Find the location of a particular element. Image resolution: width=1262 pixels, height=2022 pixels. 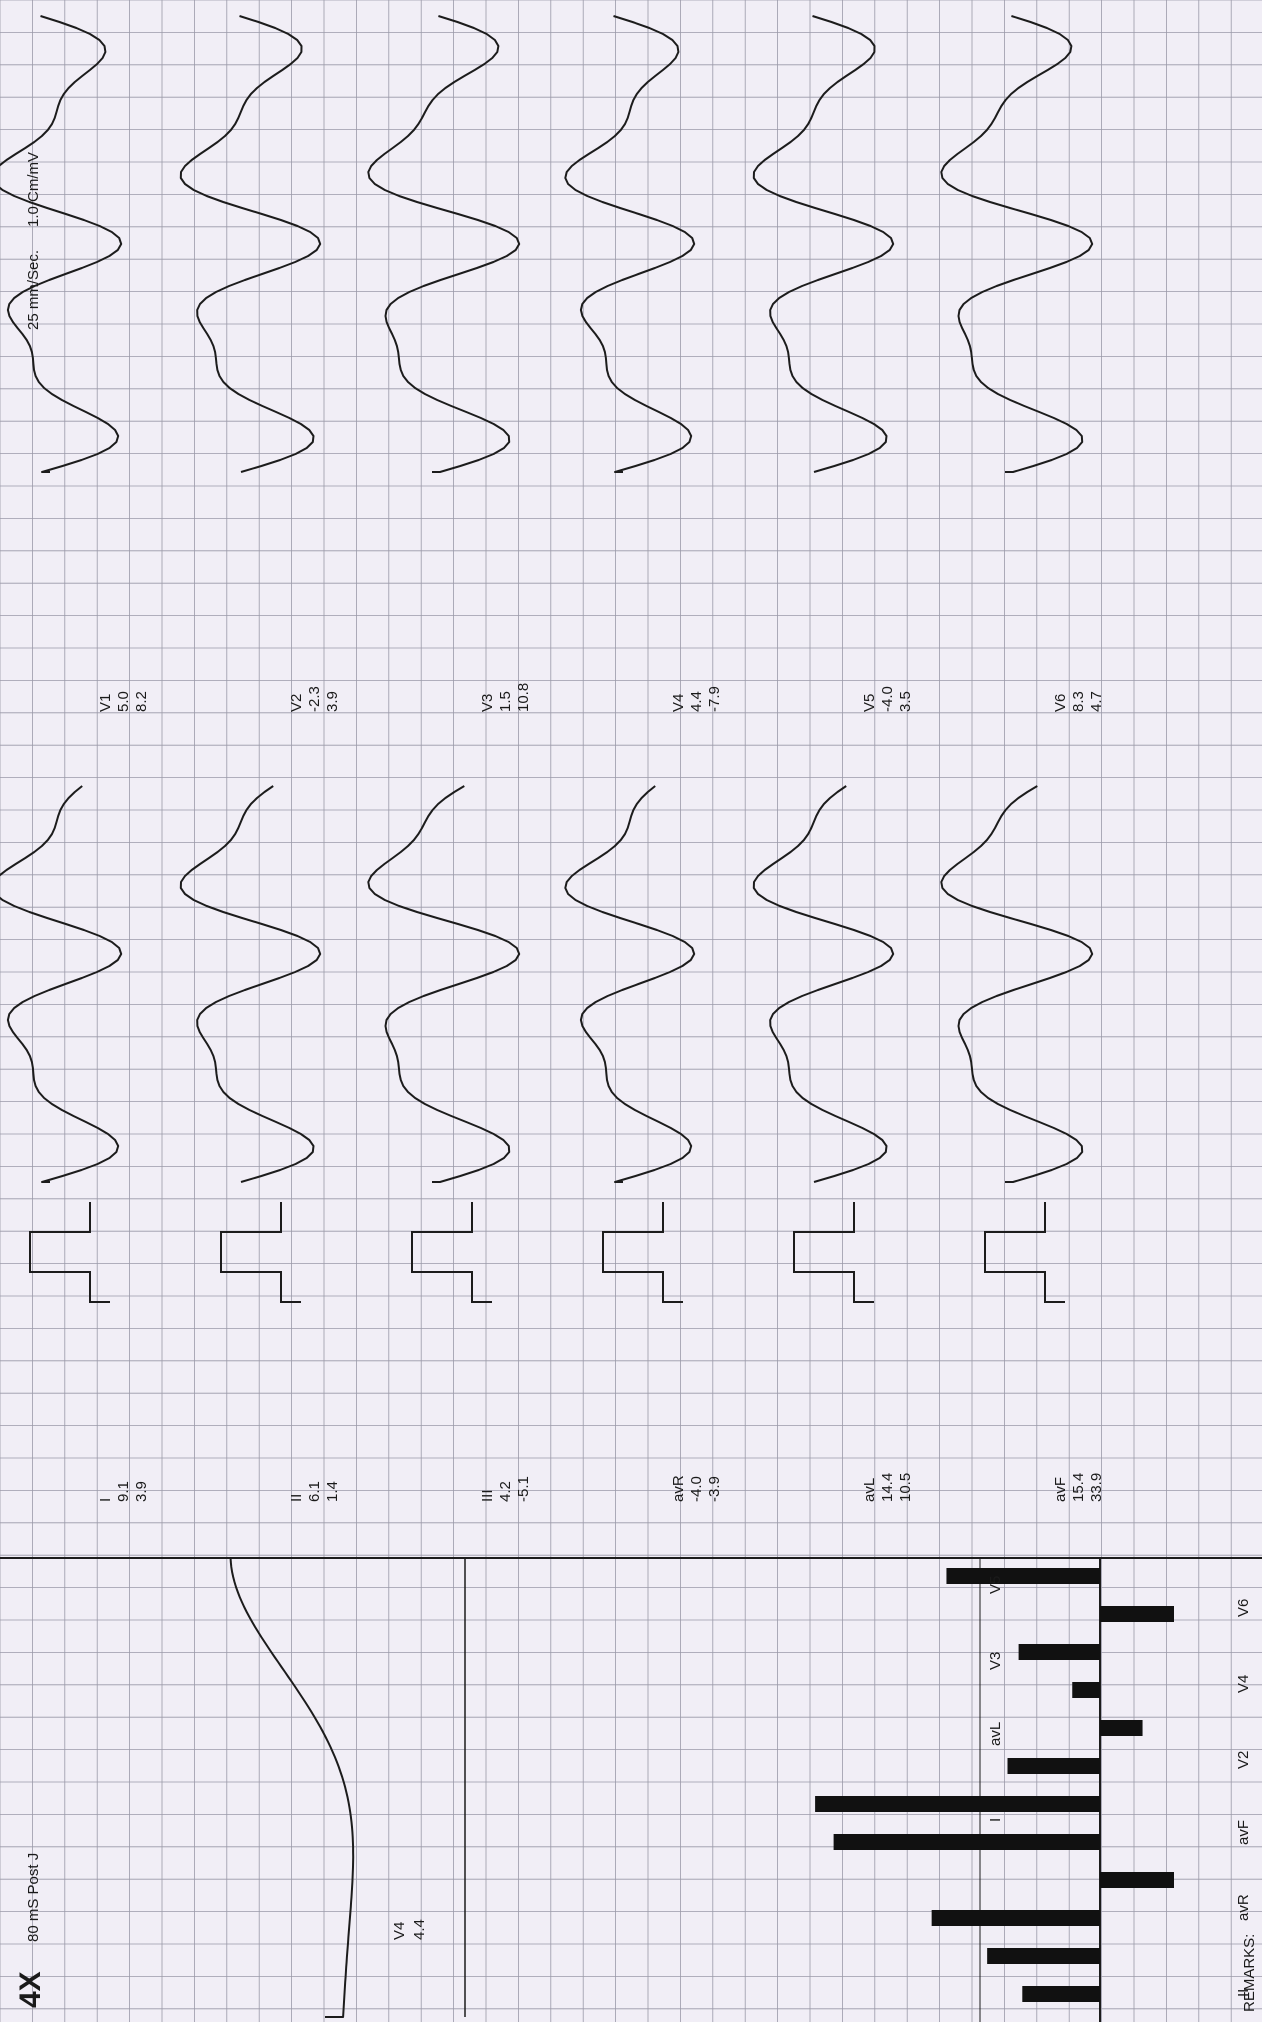

lead-sts-II: 1.4 is located at coordinates (332, 1491).